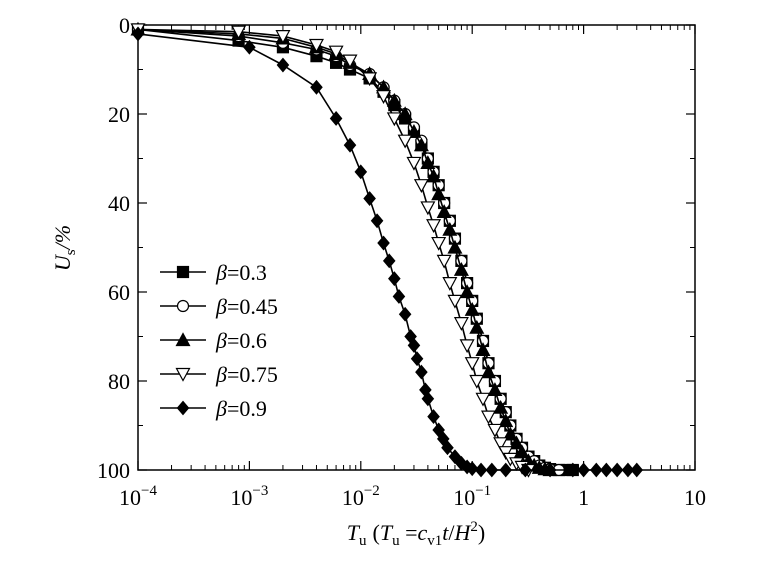  I want to click on x-tick-label: 10⁻¹, so click(472, 496).